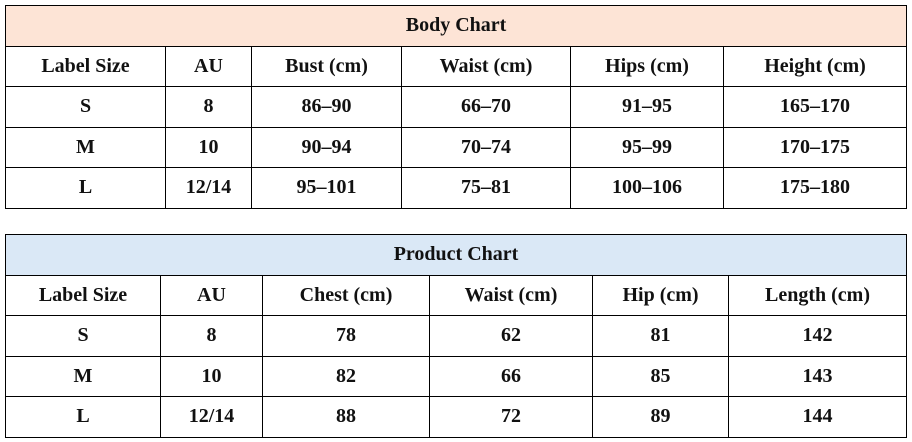 This screenshot has width=912, height=442. Describe the element at coordinates (817, 295) in the screenshot. I see `header-cell: Length (cm)` at that location.